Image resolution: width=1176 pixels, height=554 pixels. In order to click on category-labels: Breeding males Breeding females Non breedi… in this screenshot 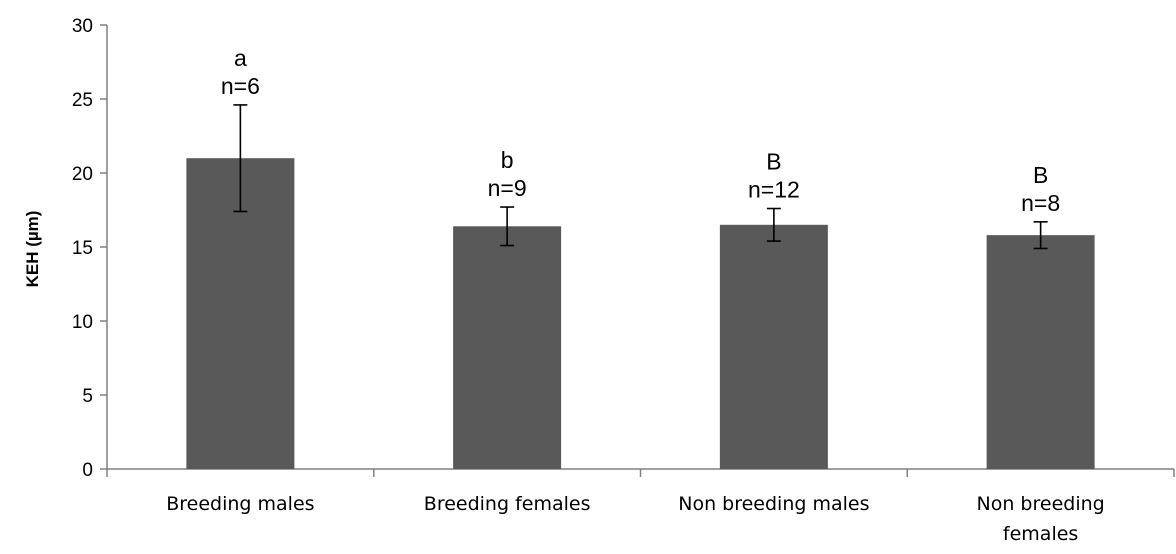, I will do `click(635, 519)`.